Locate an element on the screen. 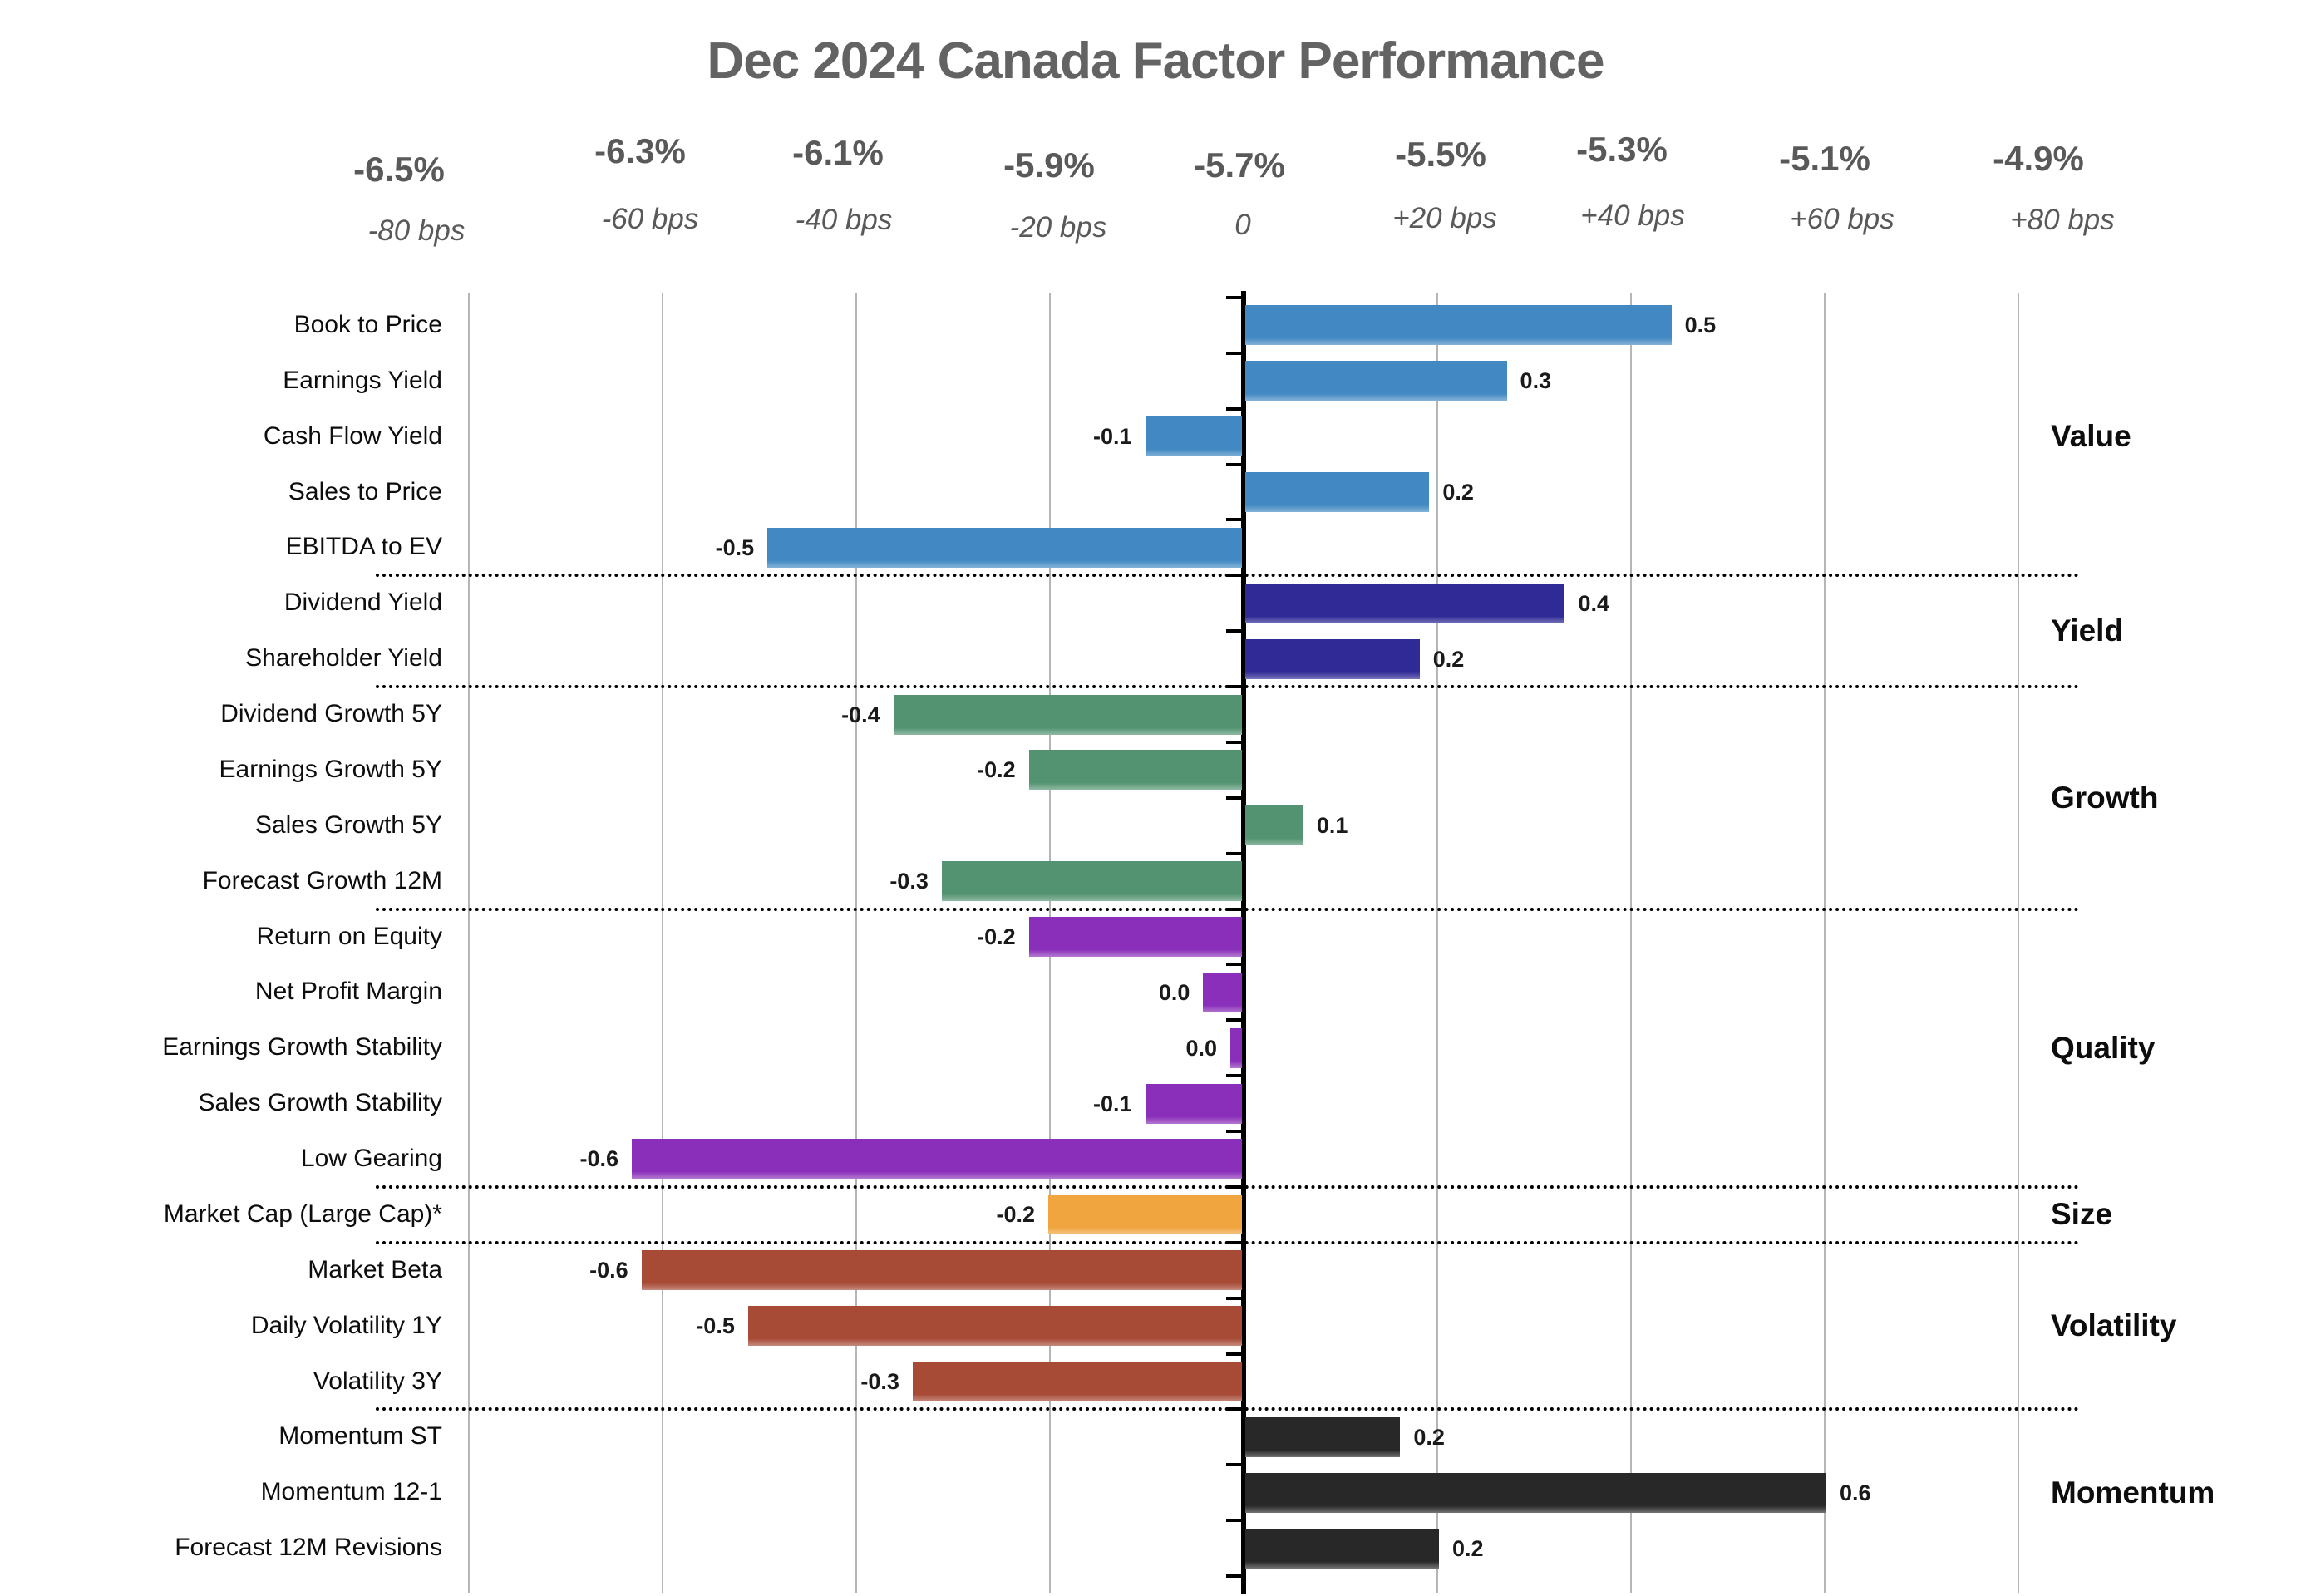 The height and width of the screenshot is (1596, 2301). axis-bps-label: +20 bps is located at coordinates (1444, 218).